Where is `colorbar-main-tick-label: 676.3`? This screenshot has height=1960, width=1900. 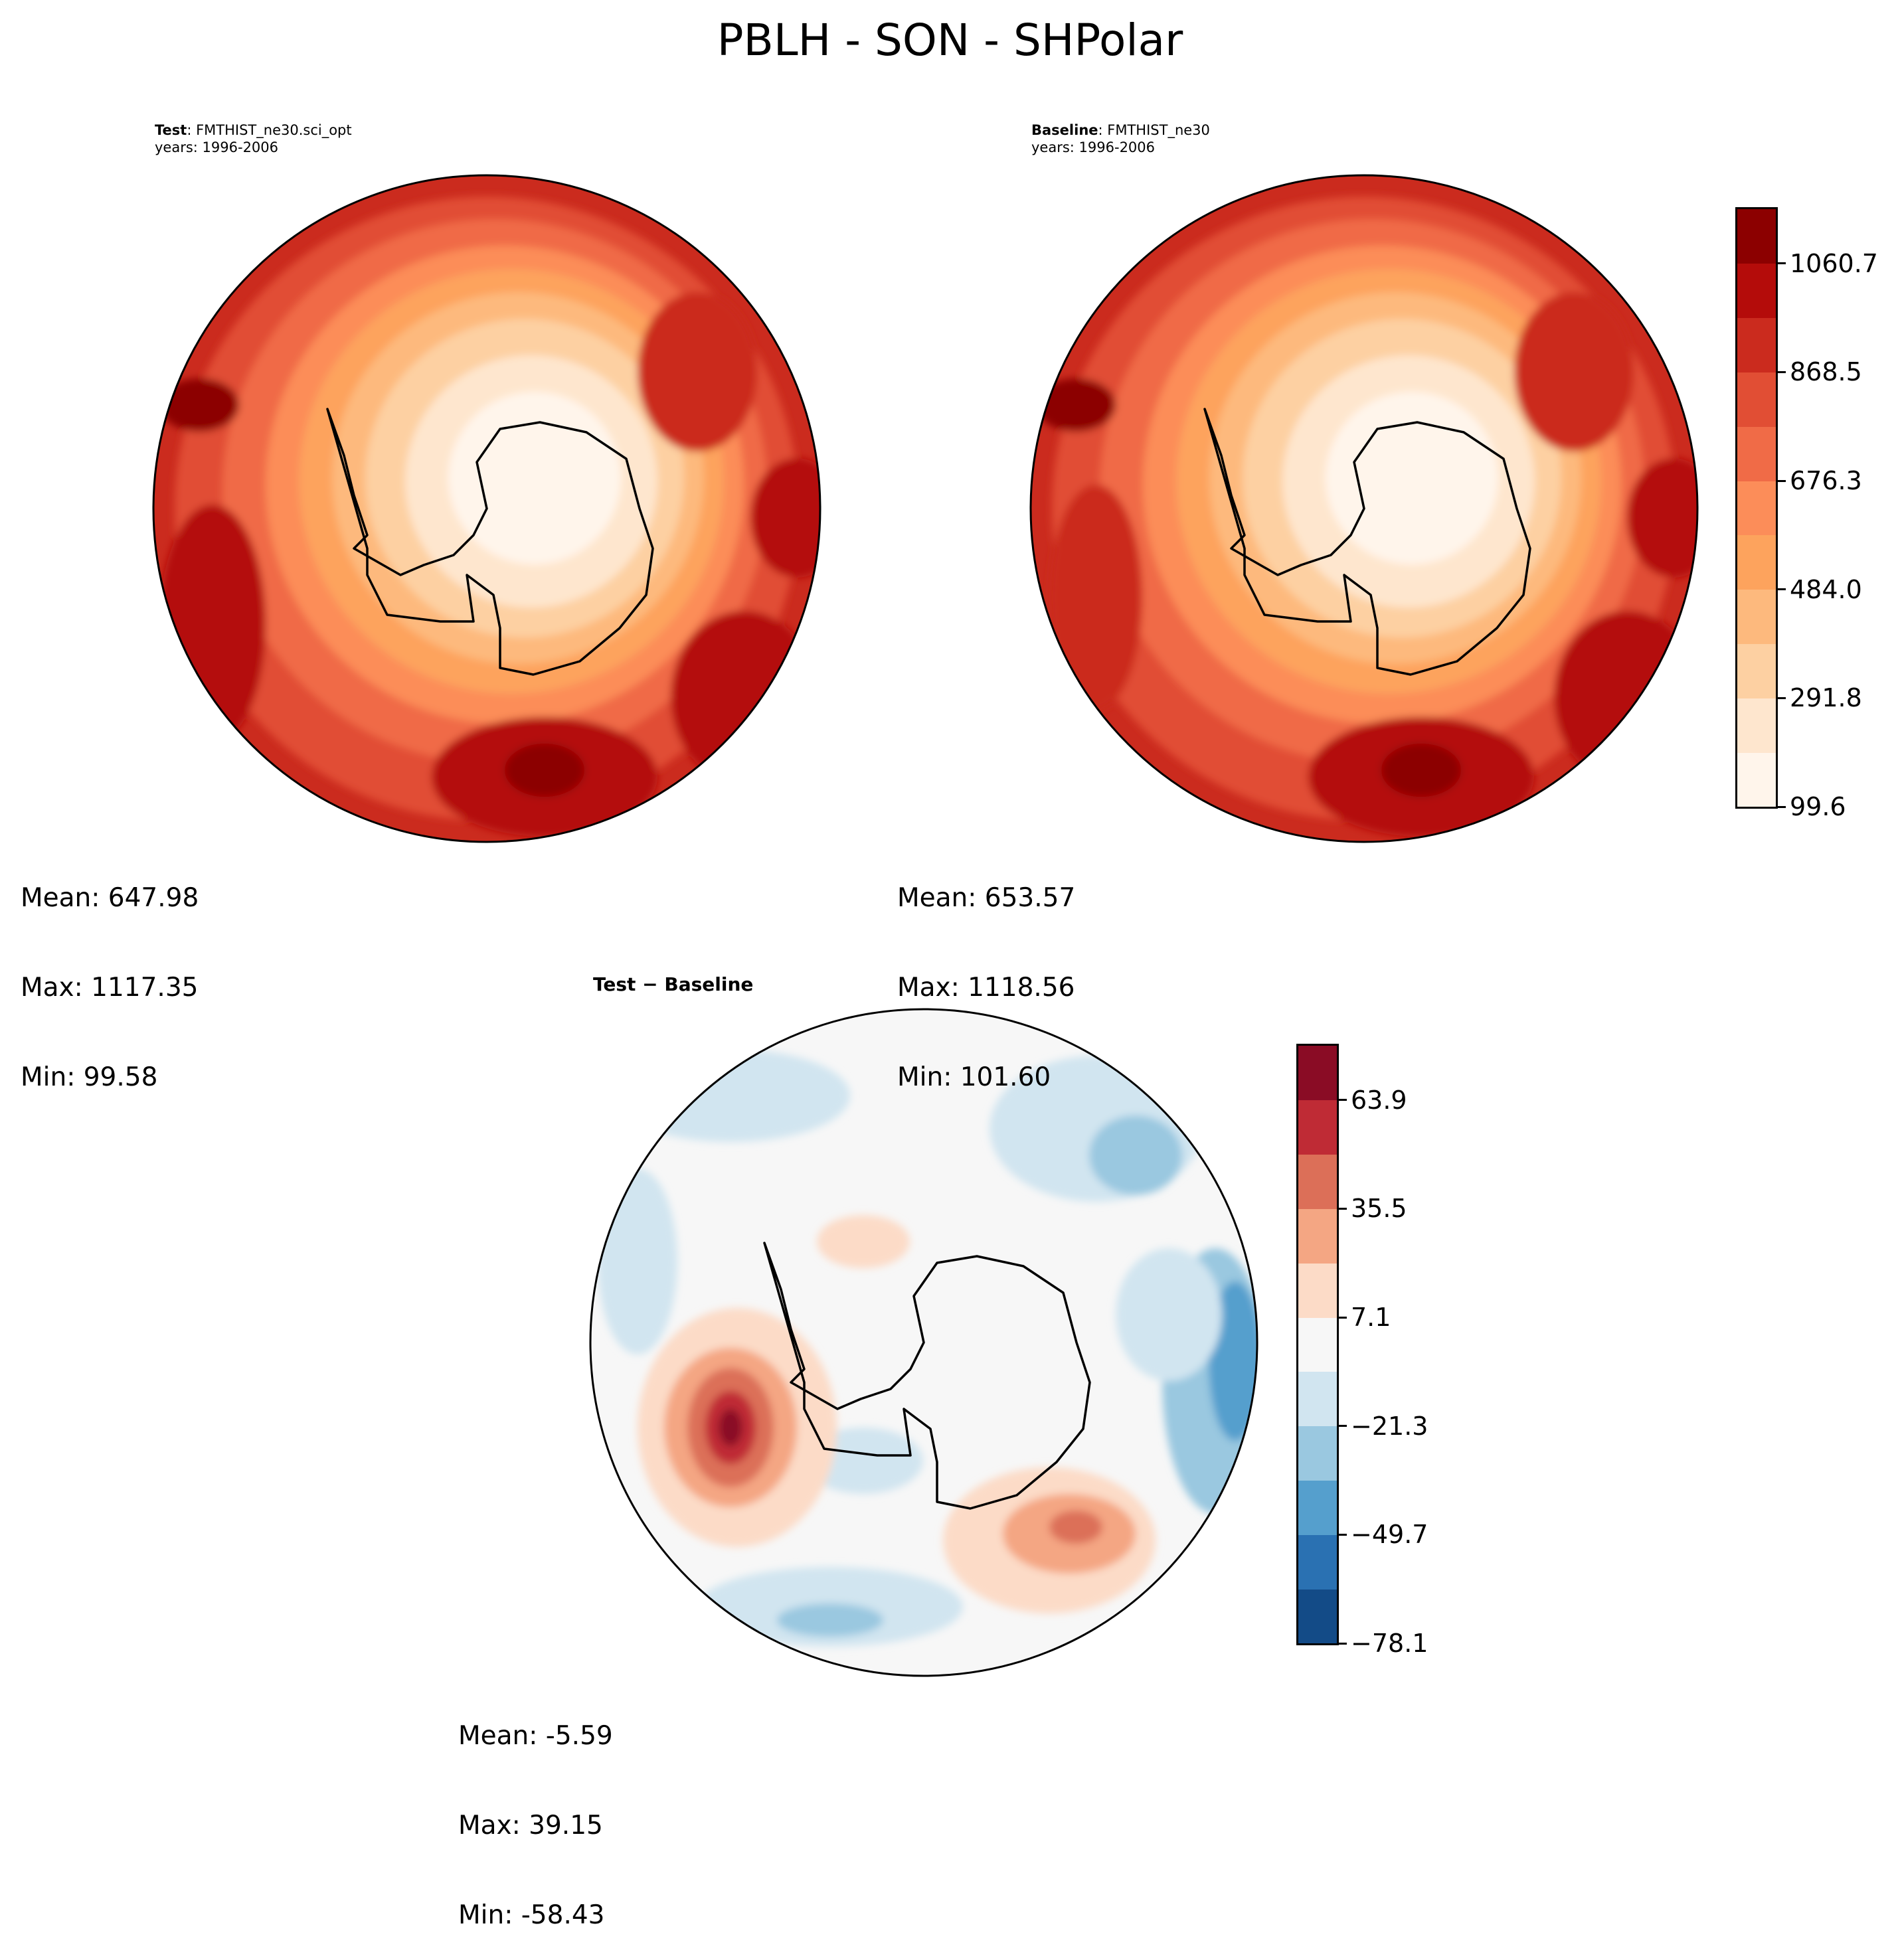 colorbar-main-tick-label: 676.3 is located at coordinates (1826, 481).